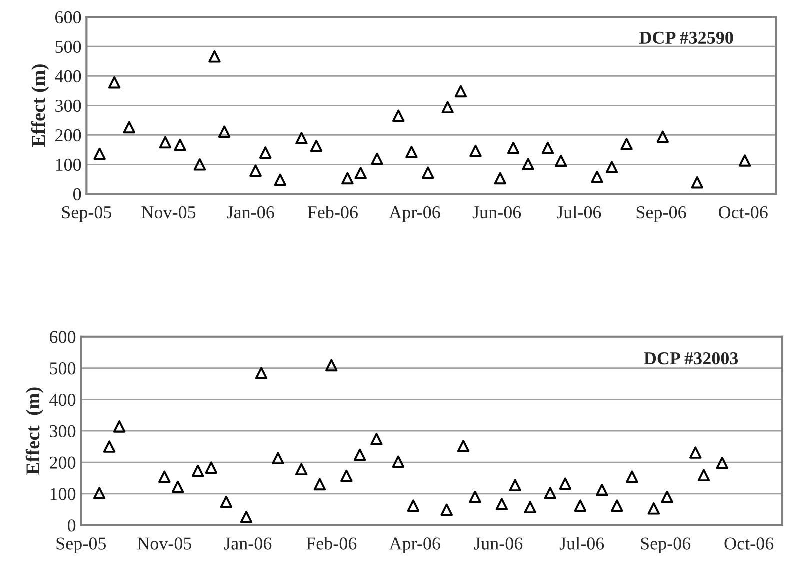  Describe the element at coordinates (686, 38) in the screenshot. I see `annotation: DCP #32590` at that location.